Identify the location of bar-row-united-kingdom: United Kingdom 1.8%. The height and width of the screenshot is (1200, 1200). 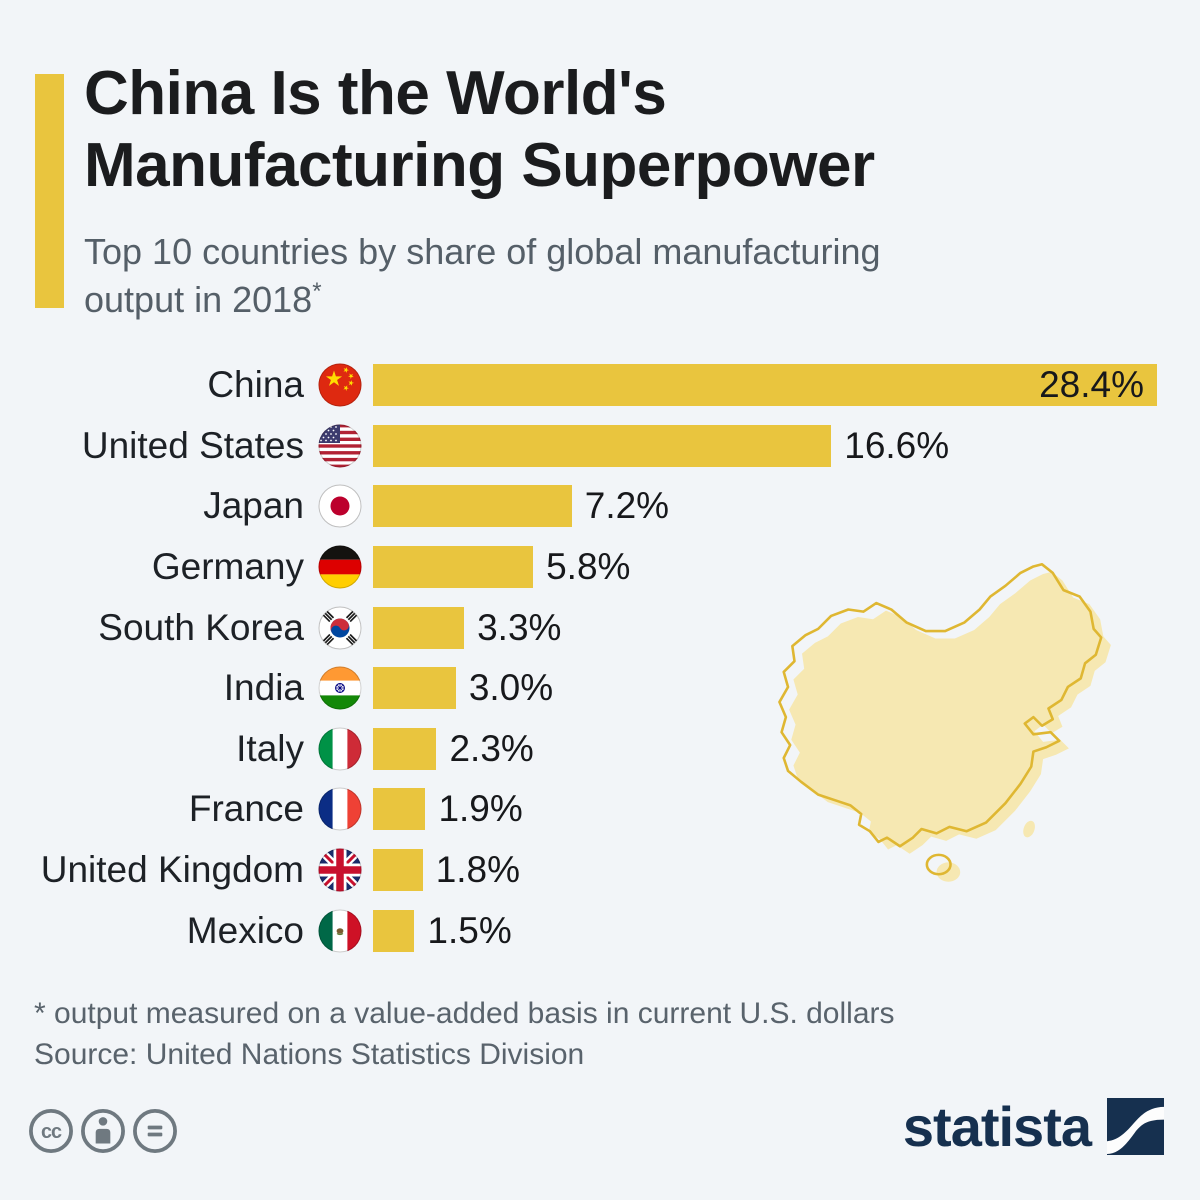
(600, 870).